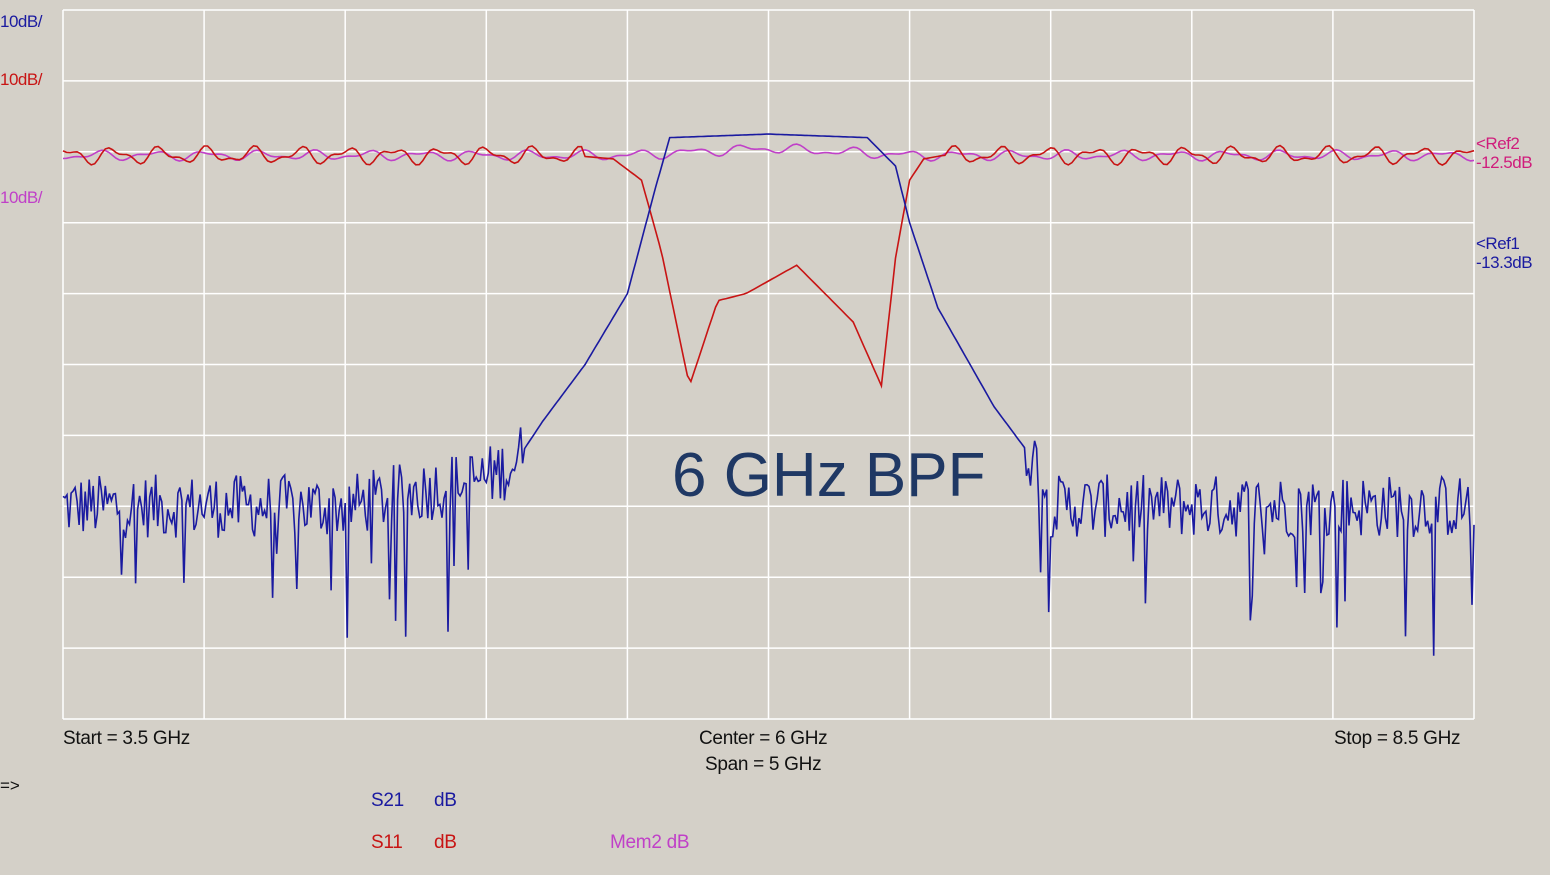  Describe the element at coordinates (829, 475) in the screenshot. I see `filter-annotation: 6 GHz BPF` at that location.